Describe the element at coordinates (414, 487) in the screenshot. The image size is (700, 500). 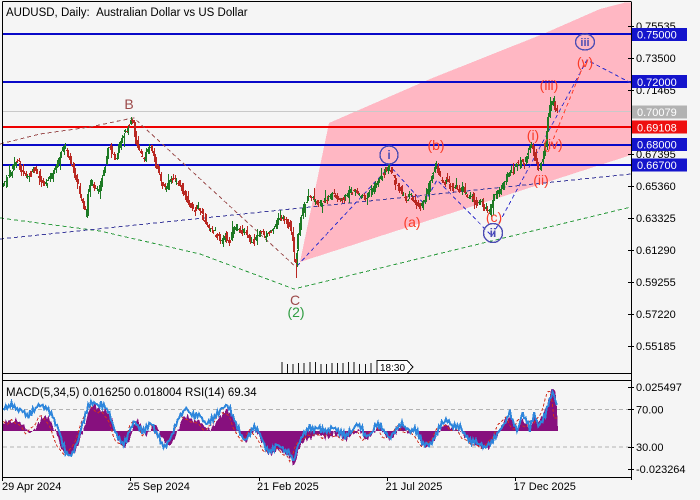
I see `svg-text: 21 Jul 2025` at that location.